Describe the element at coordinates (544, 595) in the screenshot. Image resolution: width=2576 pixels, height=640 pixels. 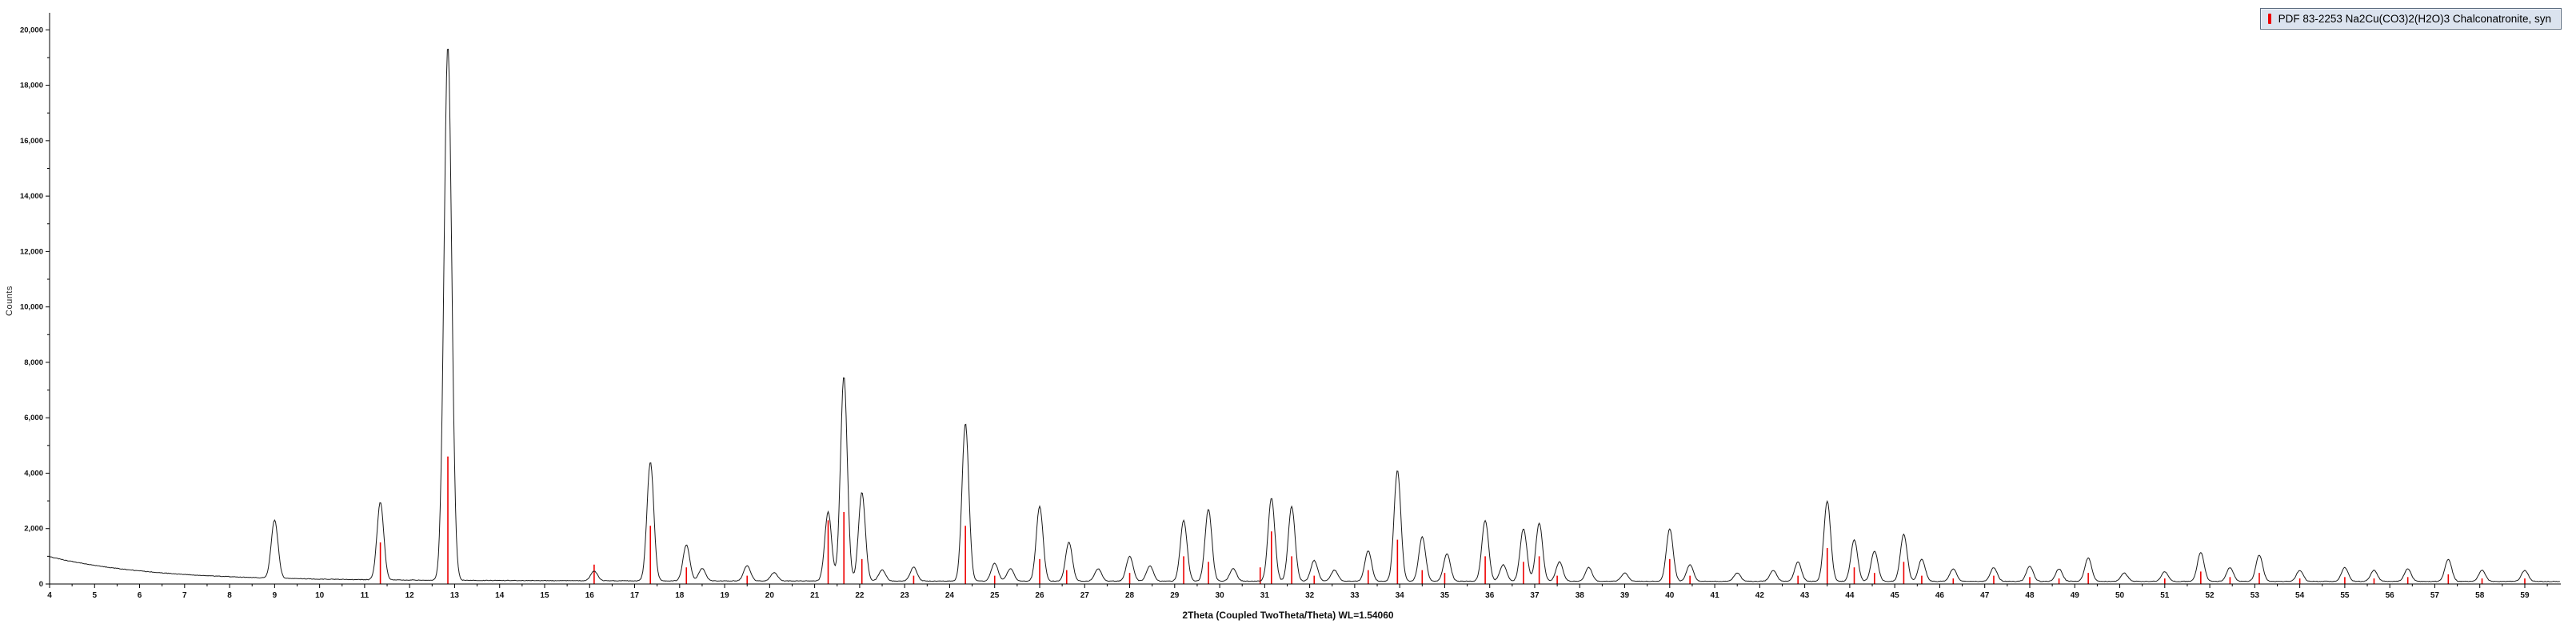
I see `svg-text: 15` at that location.